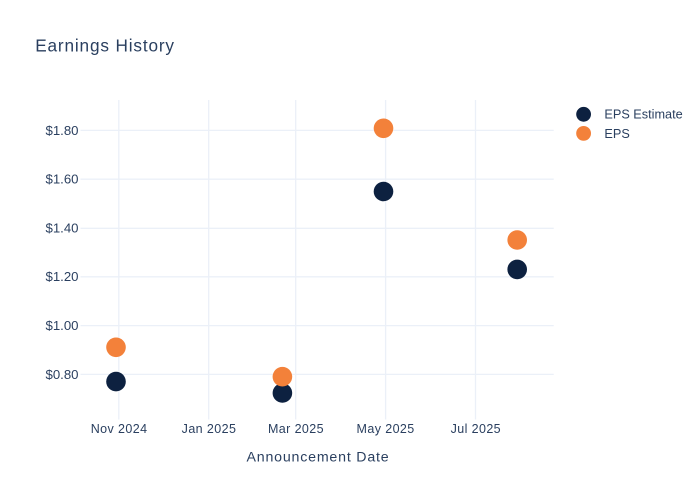  Describe the element at coordinates (61, 130) in the screenshot. I see `svg-text: $1.80` at that location.